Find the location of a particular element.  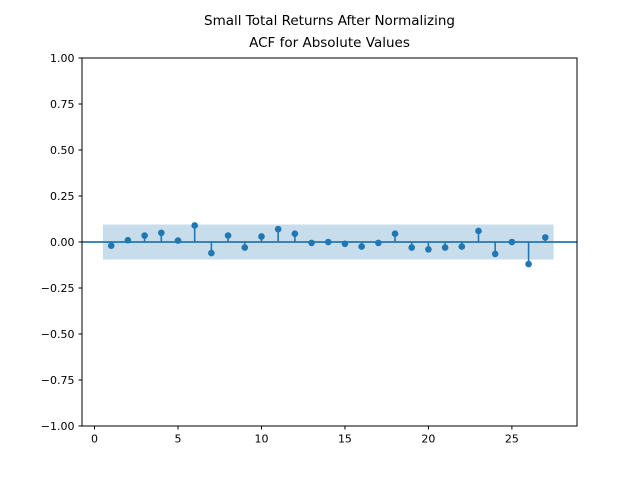

x-tick-label-5: 5 is located at coordinates (177, 439).